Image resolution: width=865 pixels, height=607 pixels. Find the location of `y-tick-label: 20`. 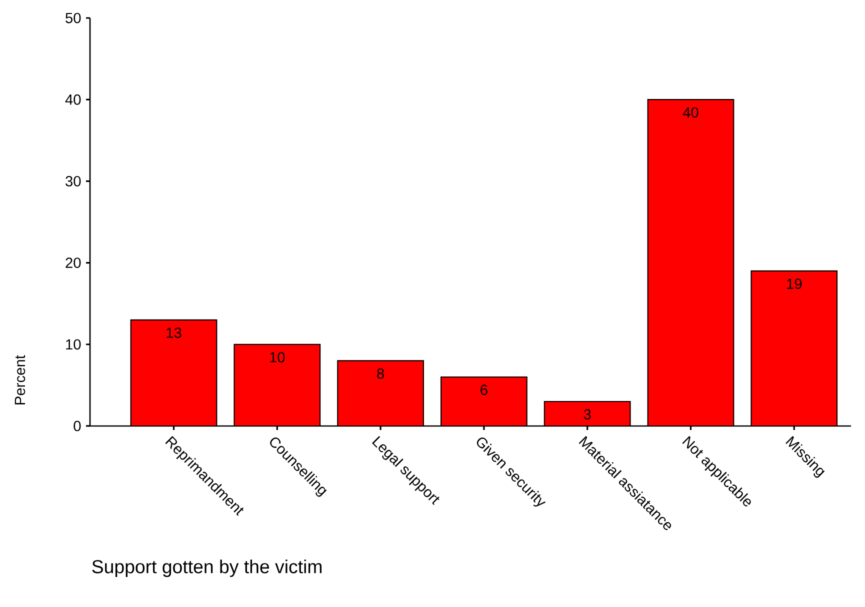

y-tick-label: 20 is located at coordinates (73, 263).